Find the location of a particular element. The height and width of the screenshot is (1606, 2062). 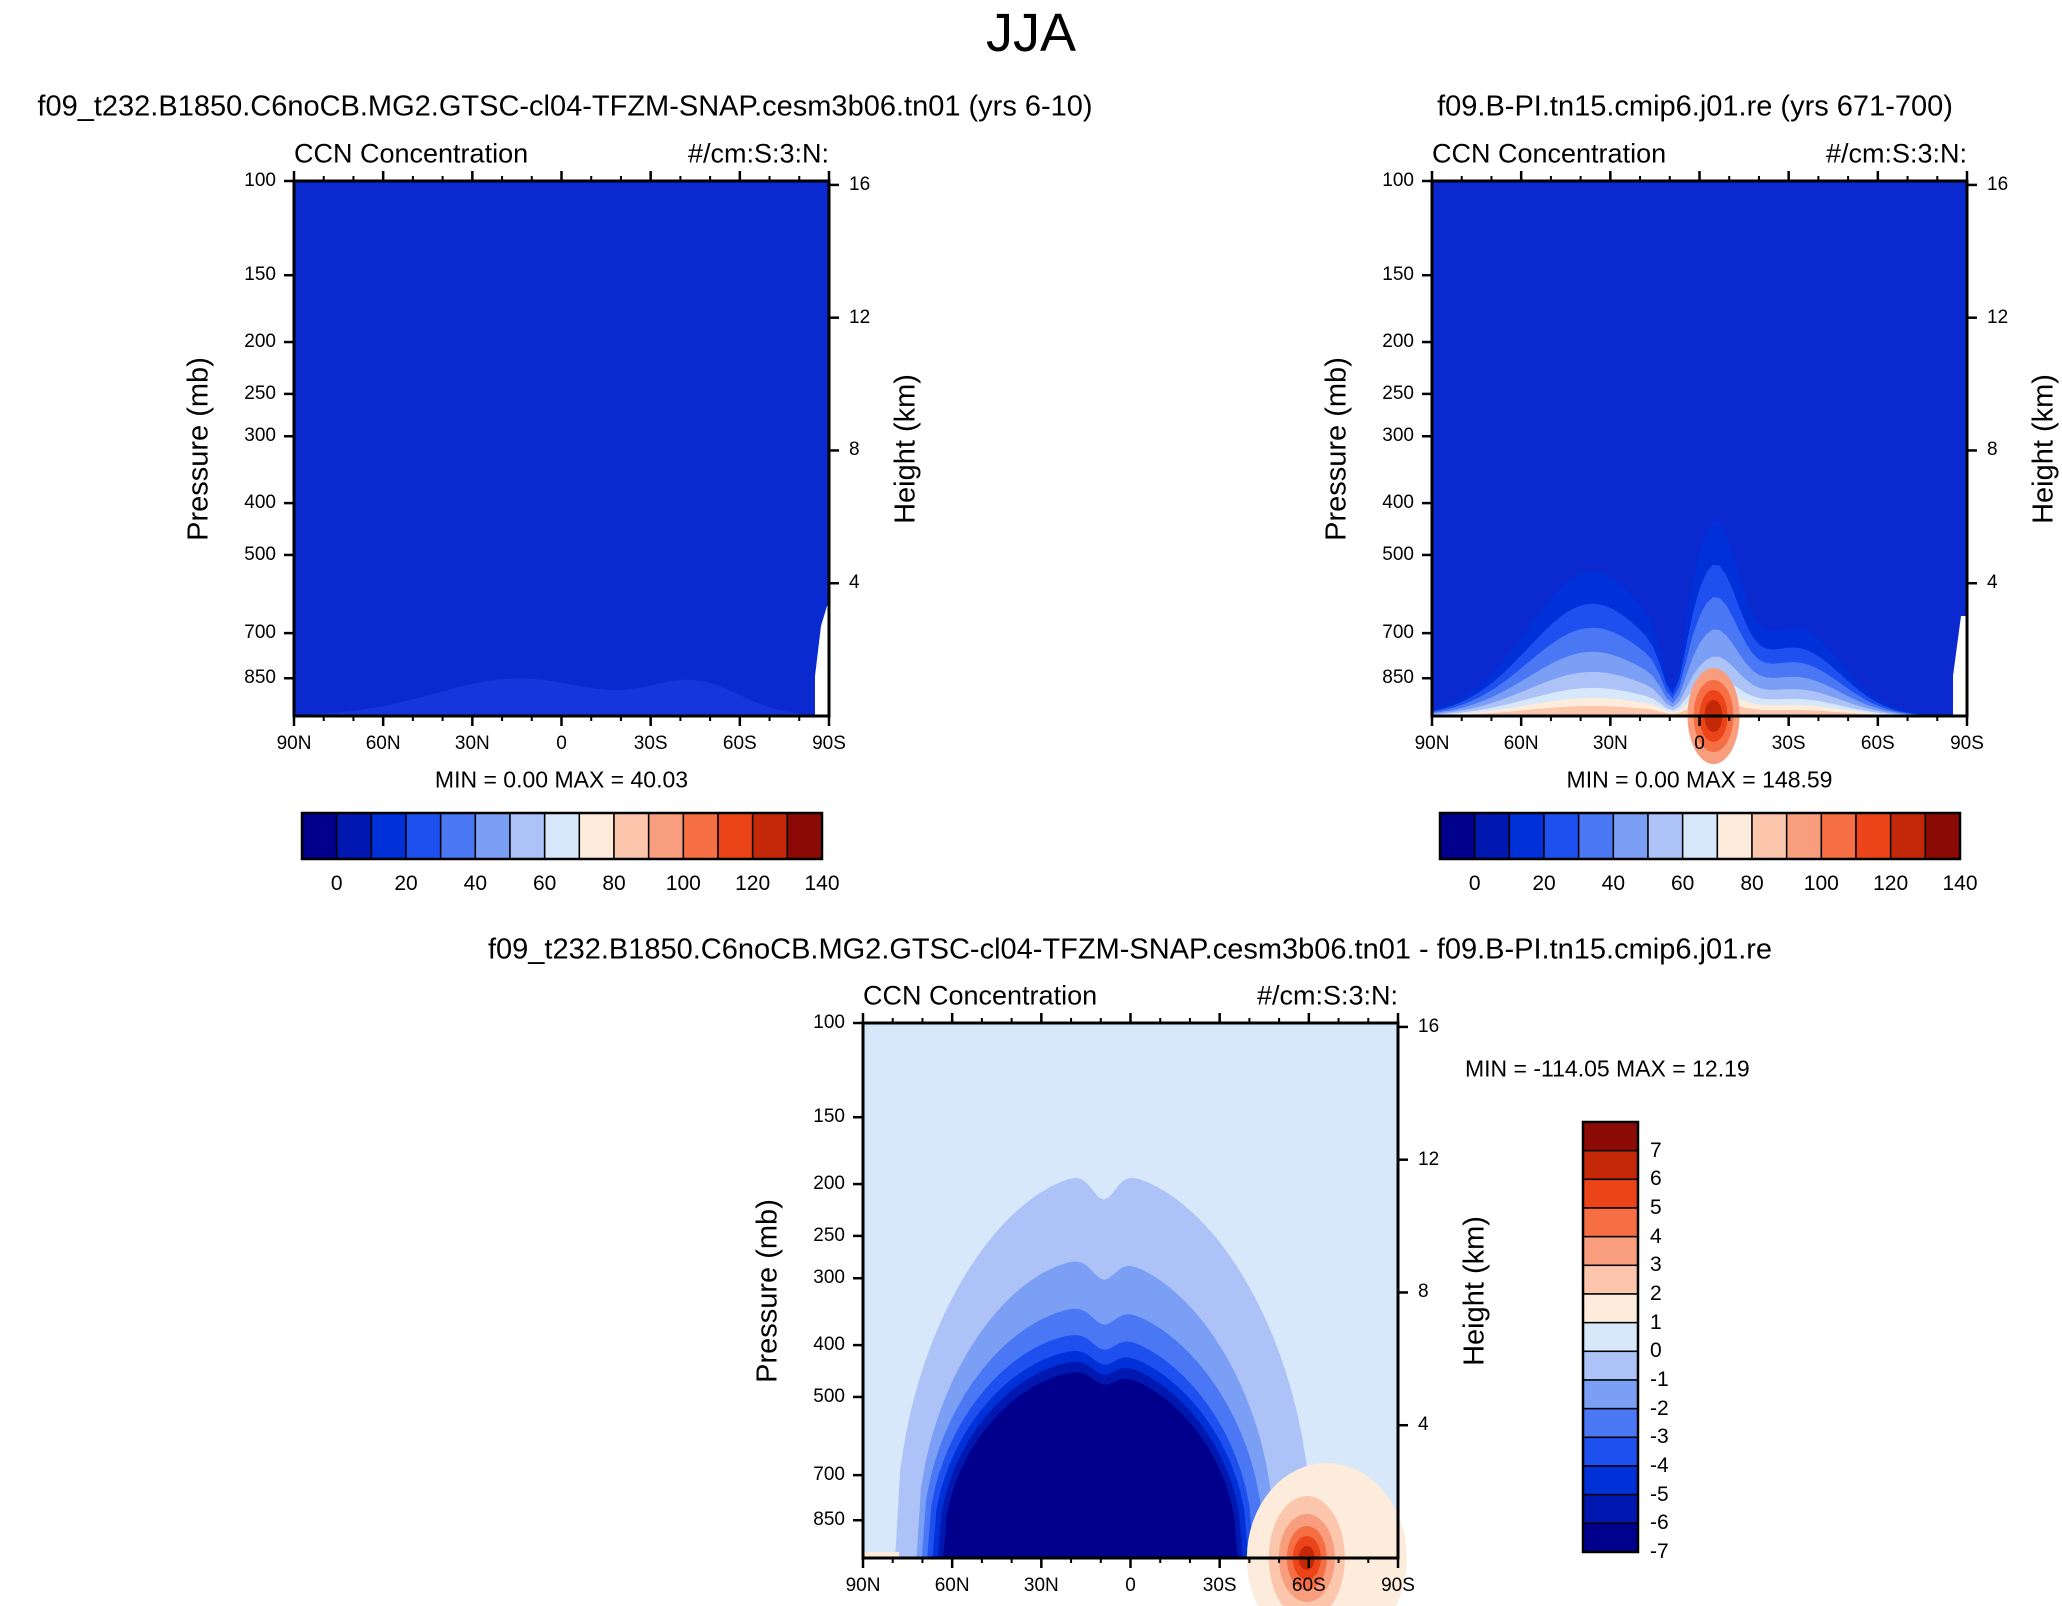

colorbar-label: 20 is located at coordinates (406, 883).